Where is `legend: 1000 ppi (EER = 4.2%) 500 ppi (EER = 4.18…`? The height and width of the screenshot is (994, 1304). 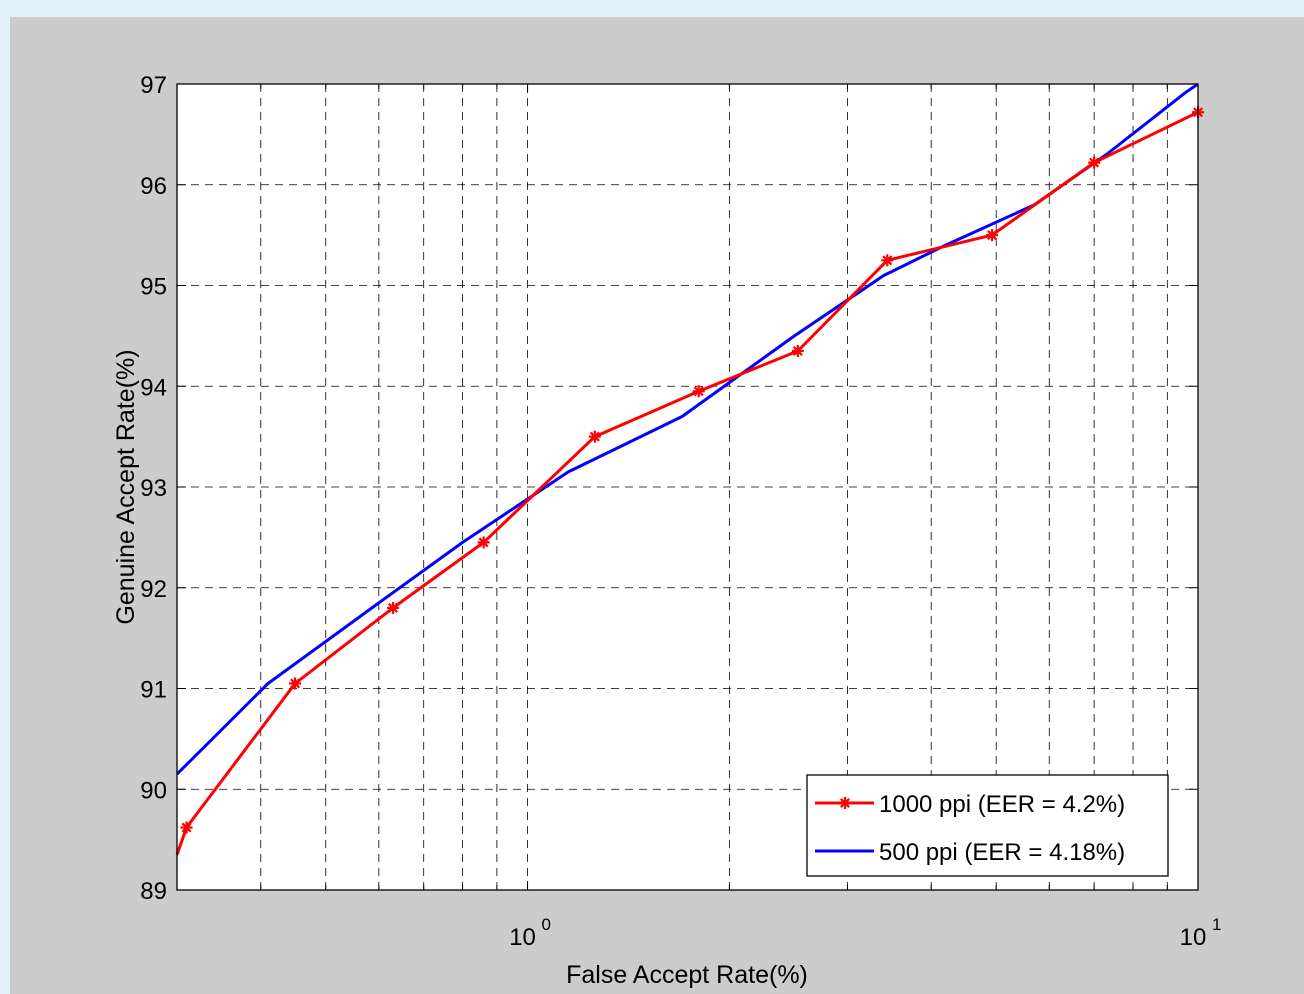
legend: 1000 ppi (EER = 4.2%) 500 ppi (EER = 4.18… is located at coordinates (987, 825).